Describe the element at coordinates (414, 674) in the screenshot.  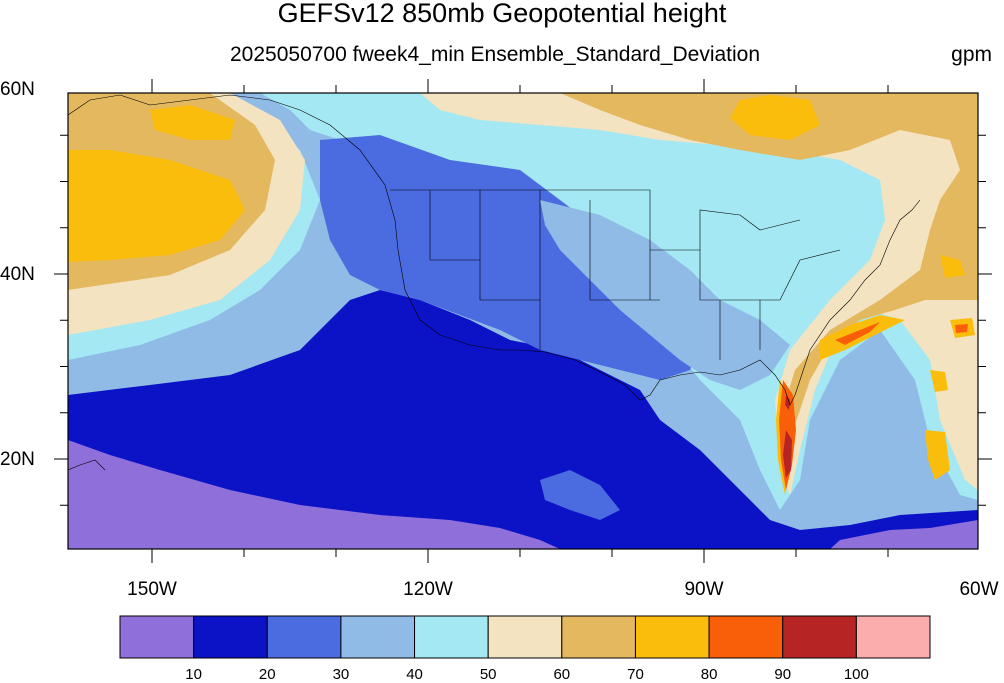
I see `colorbar-label: 40` at that location.